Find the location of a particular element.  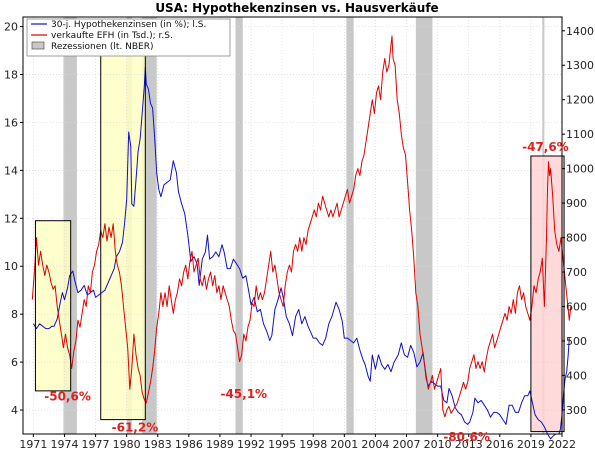

y-left-tick-label: 6 is located at coordinates (14, 362).